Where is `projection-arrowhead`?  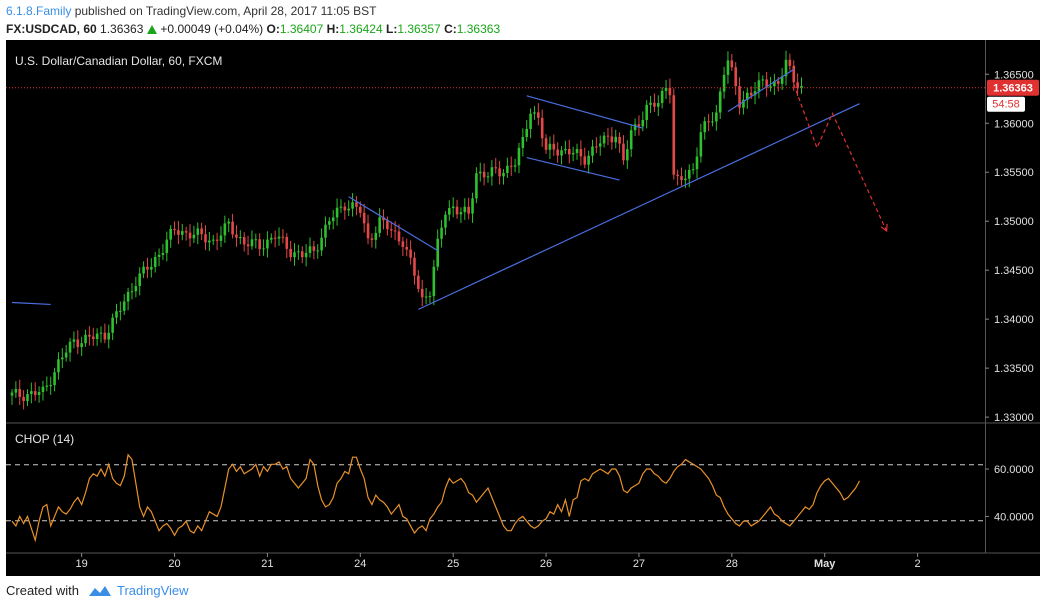
projection-arrowhead is located at coordinates (884, 228).